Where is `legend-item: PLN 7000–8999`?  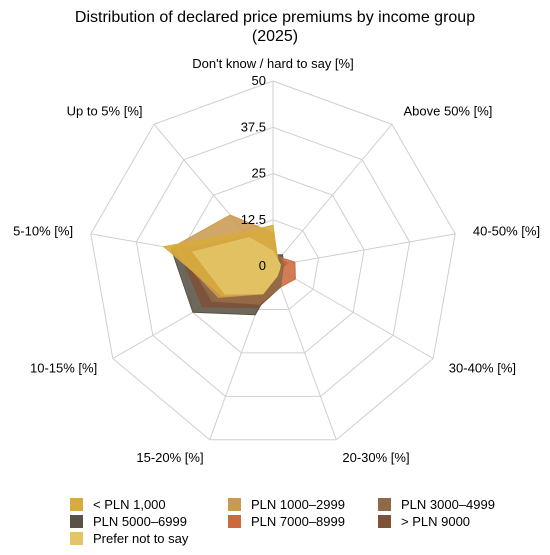 legend-item: PLN 7000–8999 is located at coordinates (286, 521).